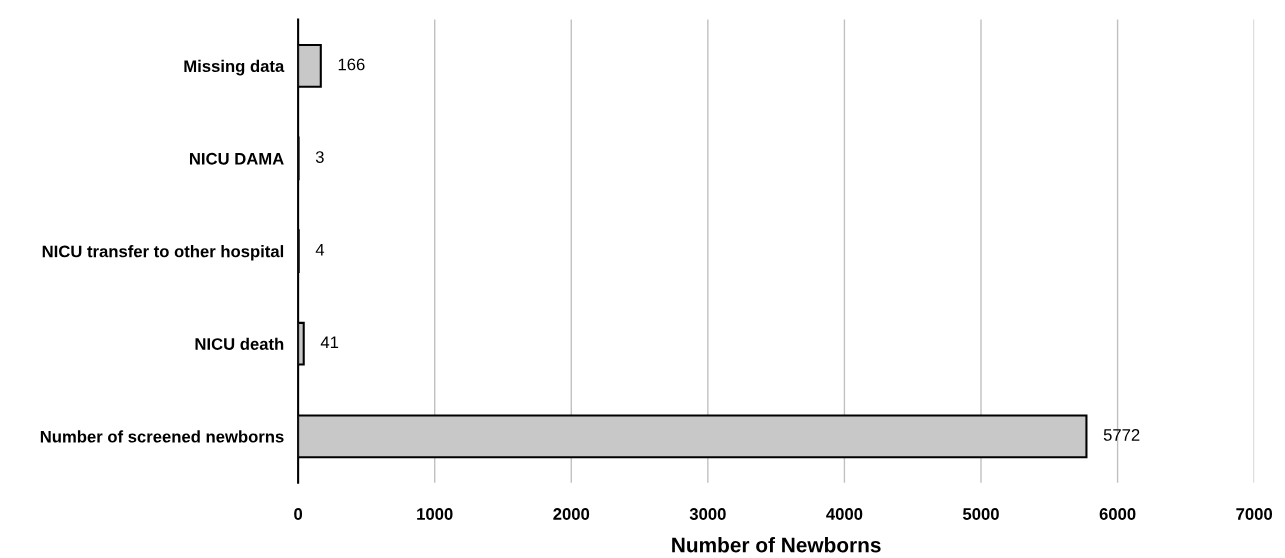  Describe the element at coordinates (162, 436) in the screenshot. I see `y-tick-label: Number of screened newborns` at that location.